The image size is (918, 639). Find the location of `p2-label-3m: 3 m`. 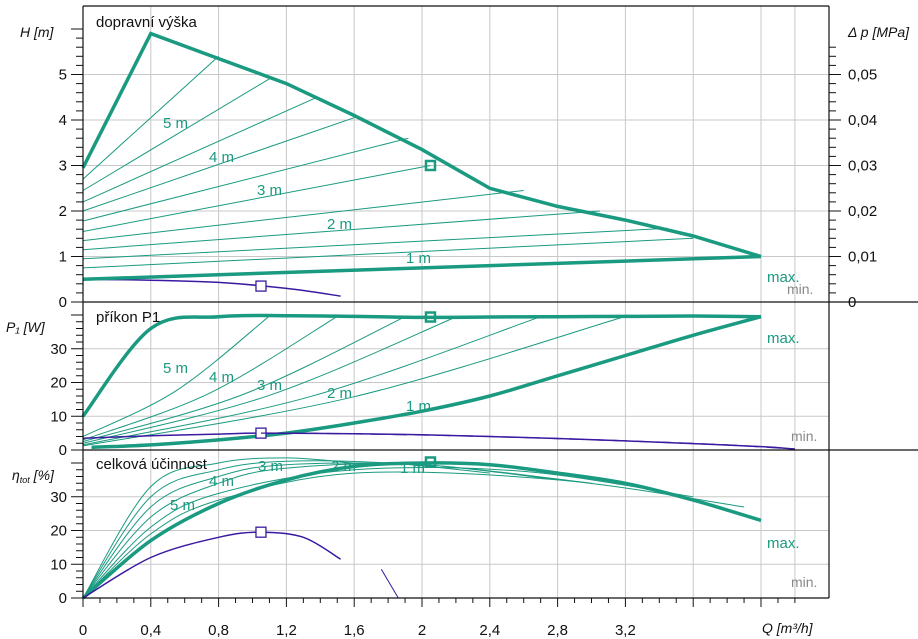

p2-label-3m: 3 m is located at coordinates (269, 385).